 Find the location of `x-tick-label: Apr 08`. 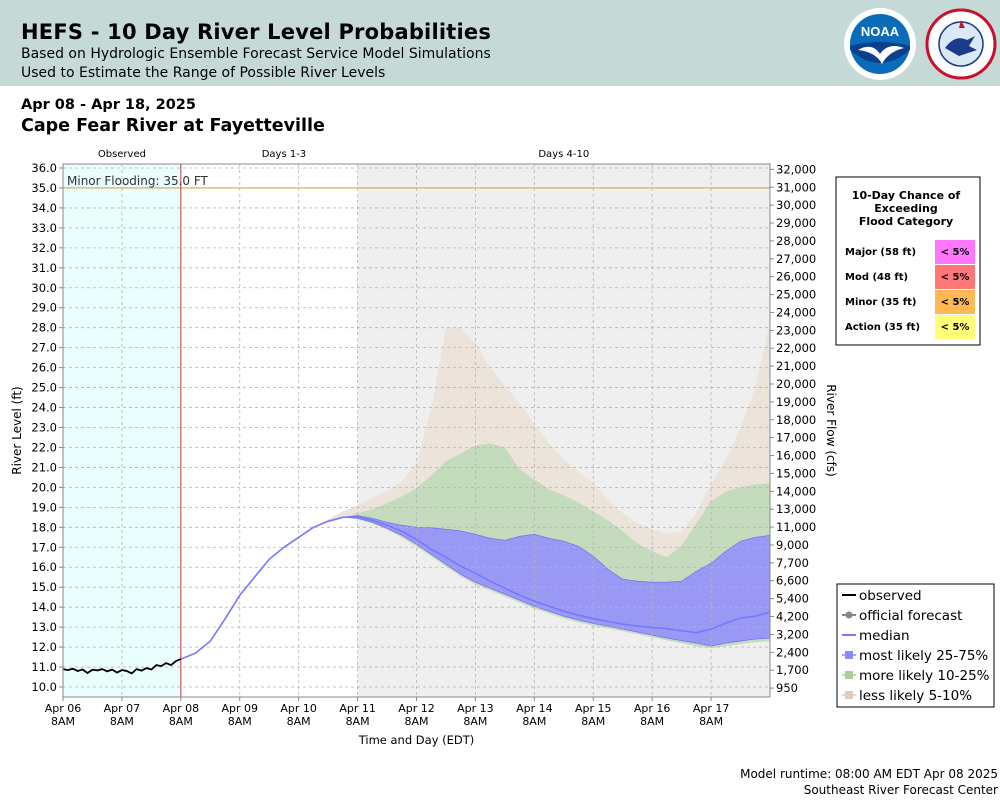

x-tick-label: Apr 08 is located at coordinates (181, 708).